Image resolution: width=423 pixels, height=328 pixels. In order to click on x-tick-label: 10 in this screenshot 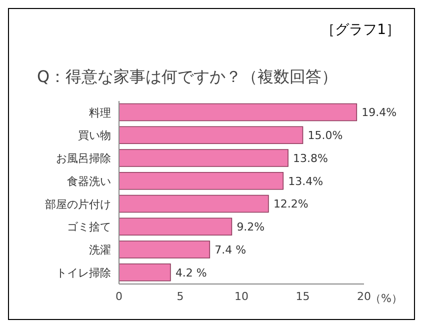, I will do `click(241, 296)`.